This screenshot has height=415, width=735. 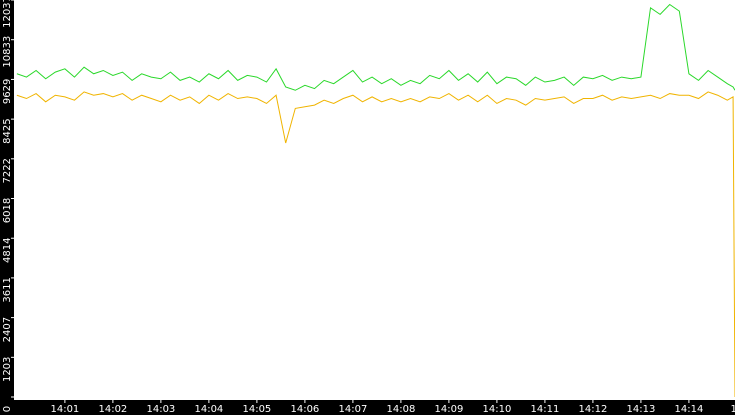 I want to click on x-tick-label: 14:12, so click(x=592, y=409).